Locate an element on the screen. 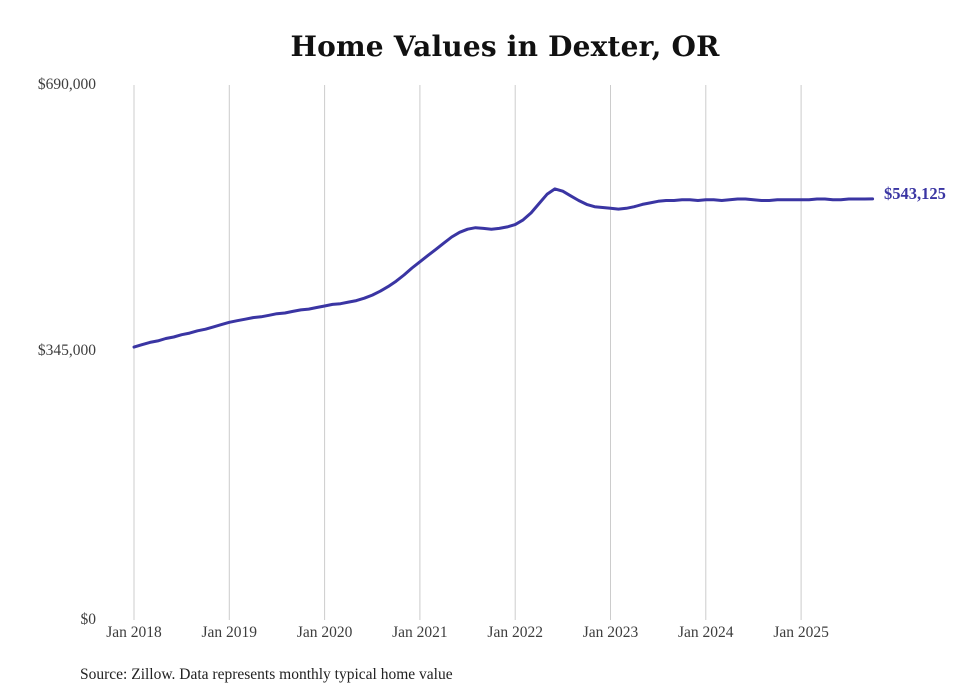  x-axis-tick-label: Jan 2021 is located at coordinates (420, 632).